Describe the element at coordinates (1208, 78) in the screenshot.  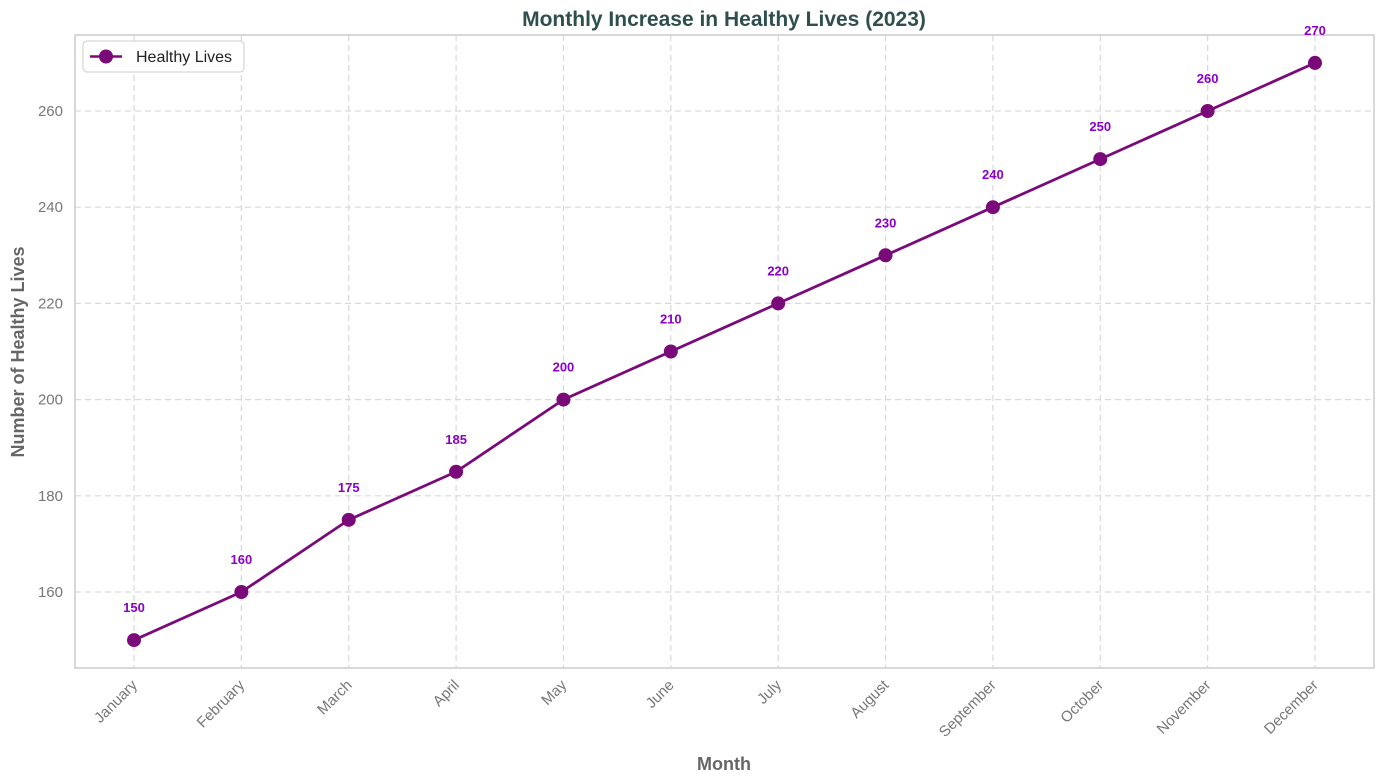
I see `data-label: 260` at that location.